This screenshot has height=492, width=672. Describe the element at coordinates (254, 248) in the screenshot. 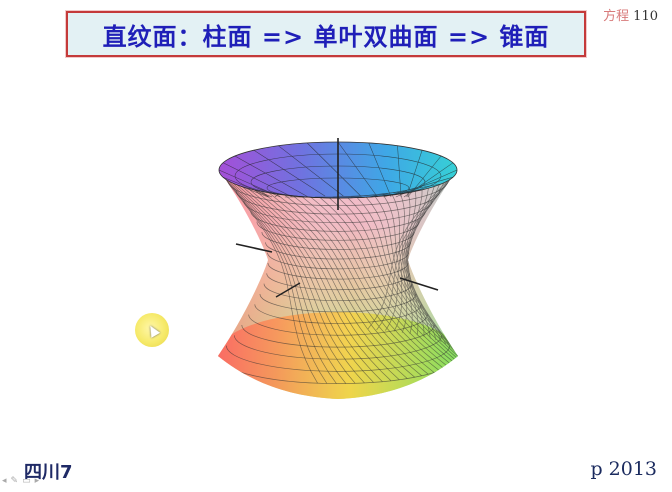

I see `y-axis` at that location.